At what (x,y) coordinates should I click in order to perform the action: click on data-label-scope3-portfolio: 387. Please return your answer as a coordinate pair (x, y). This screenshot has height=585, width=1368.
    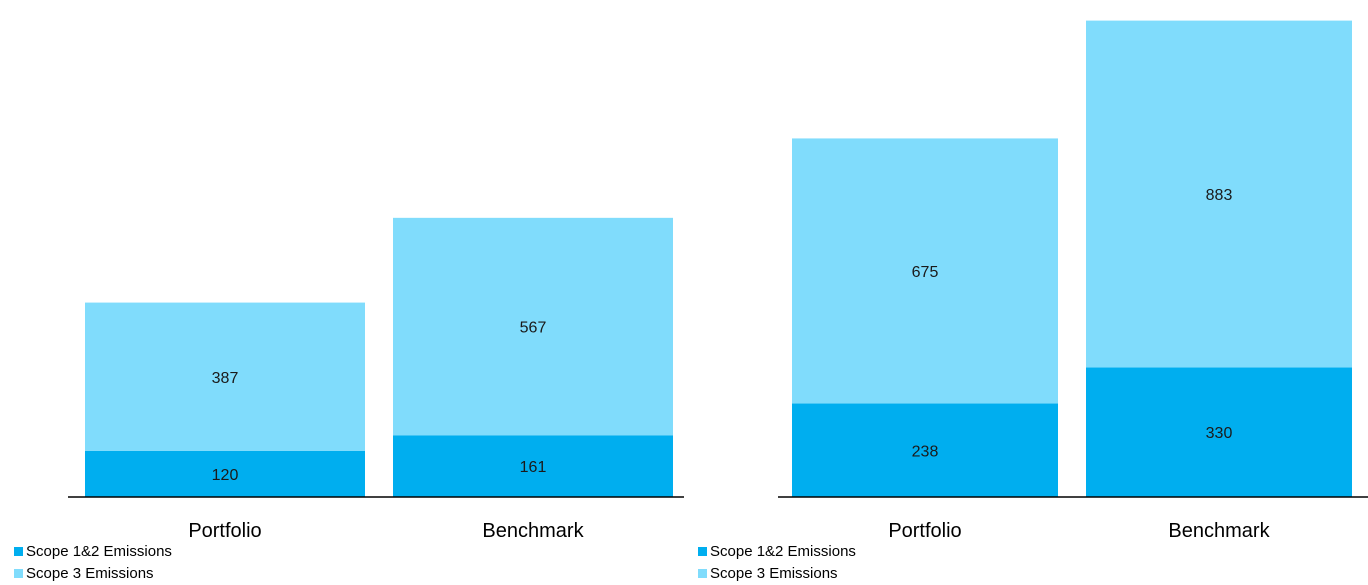
    Looking at the image, I should click on (225, 378).